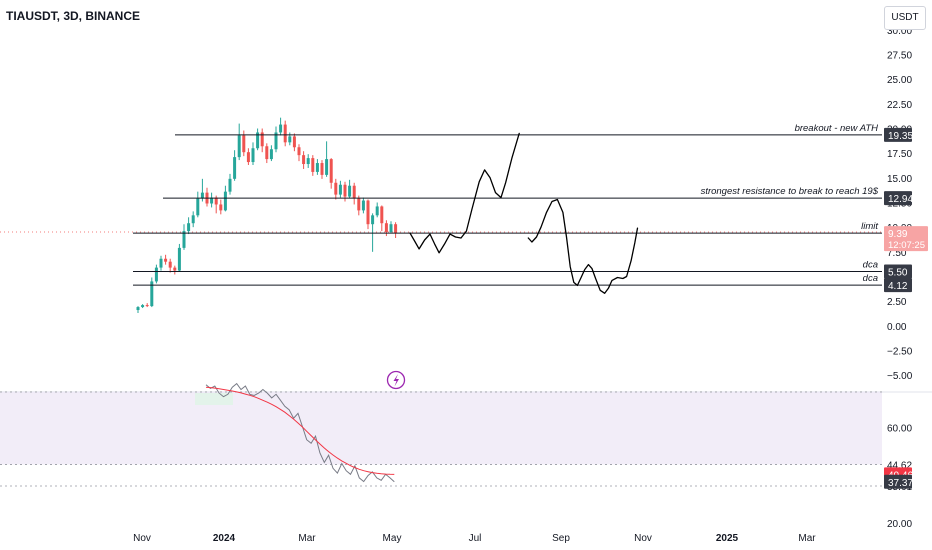 This screenshot has height=550, width=932. What do you see at coordinates (869, 226) in the screenshot?
I see `horizontal-line-label: limit` at bounding box center [869, 226].